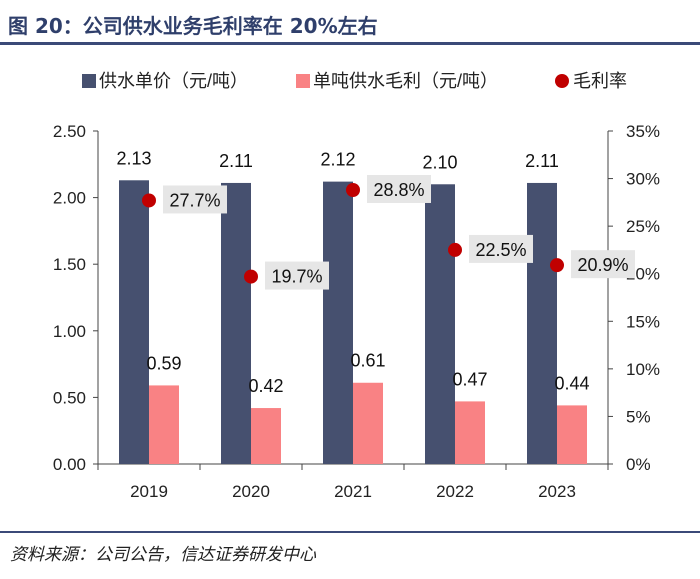 The width and height of the screenshot is (700, 579). I want to click on legend-label-margin: 单吨供水毛利（元/吨）, so click(405, 81).